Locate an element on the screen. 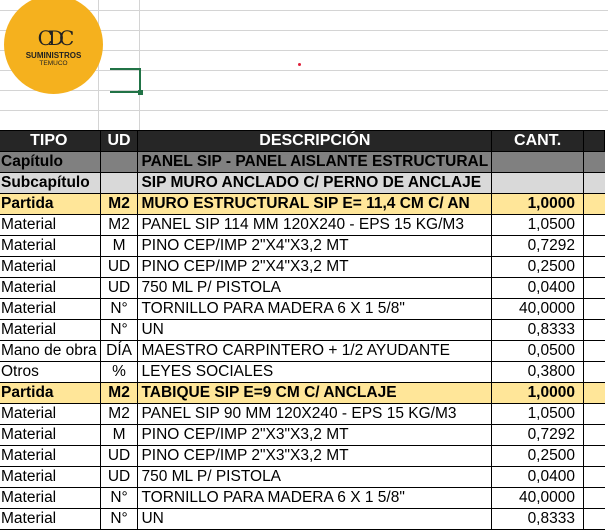 The image size is (608, 532). cell-descripcion: MURO ESTRUCTURAL SIP E= 11,4 CM C/ AN is located at coordinates (315, 204).